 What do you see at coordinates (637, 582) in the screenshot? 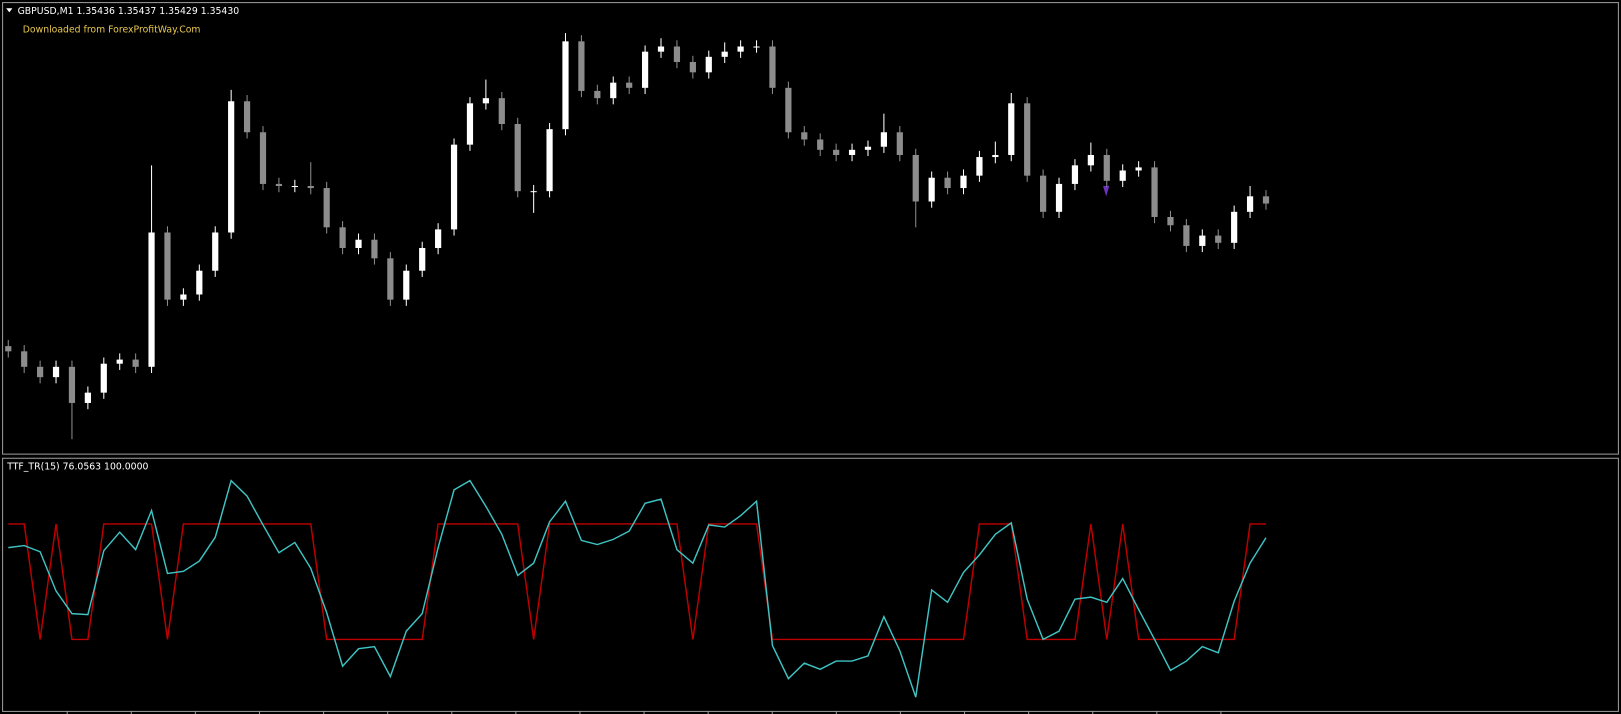
I see `indicator-line` at bounding box center [637, 582].